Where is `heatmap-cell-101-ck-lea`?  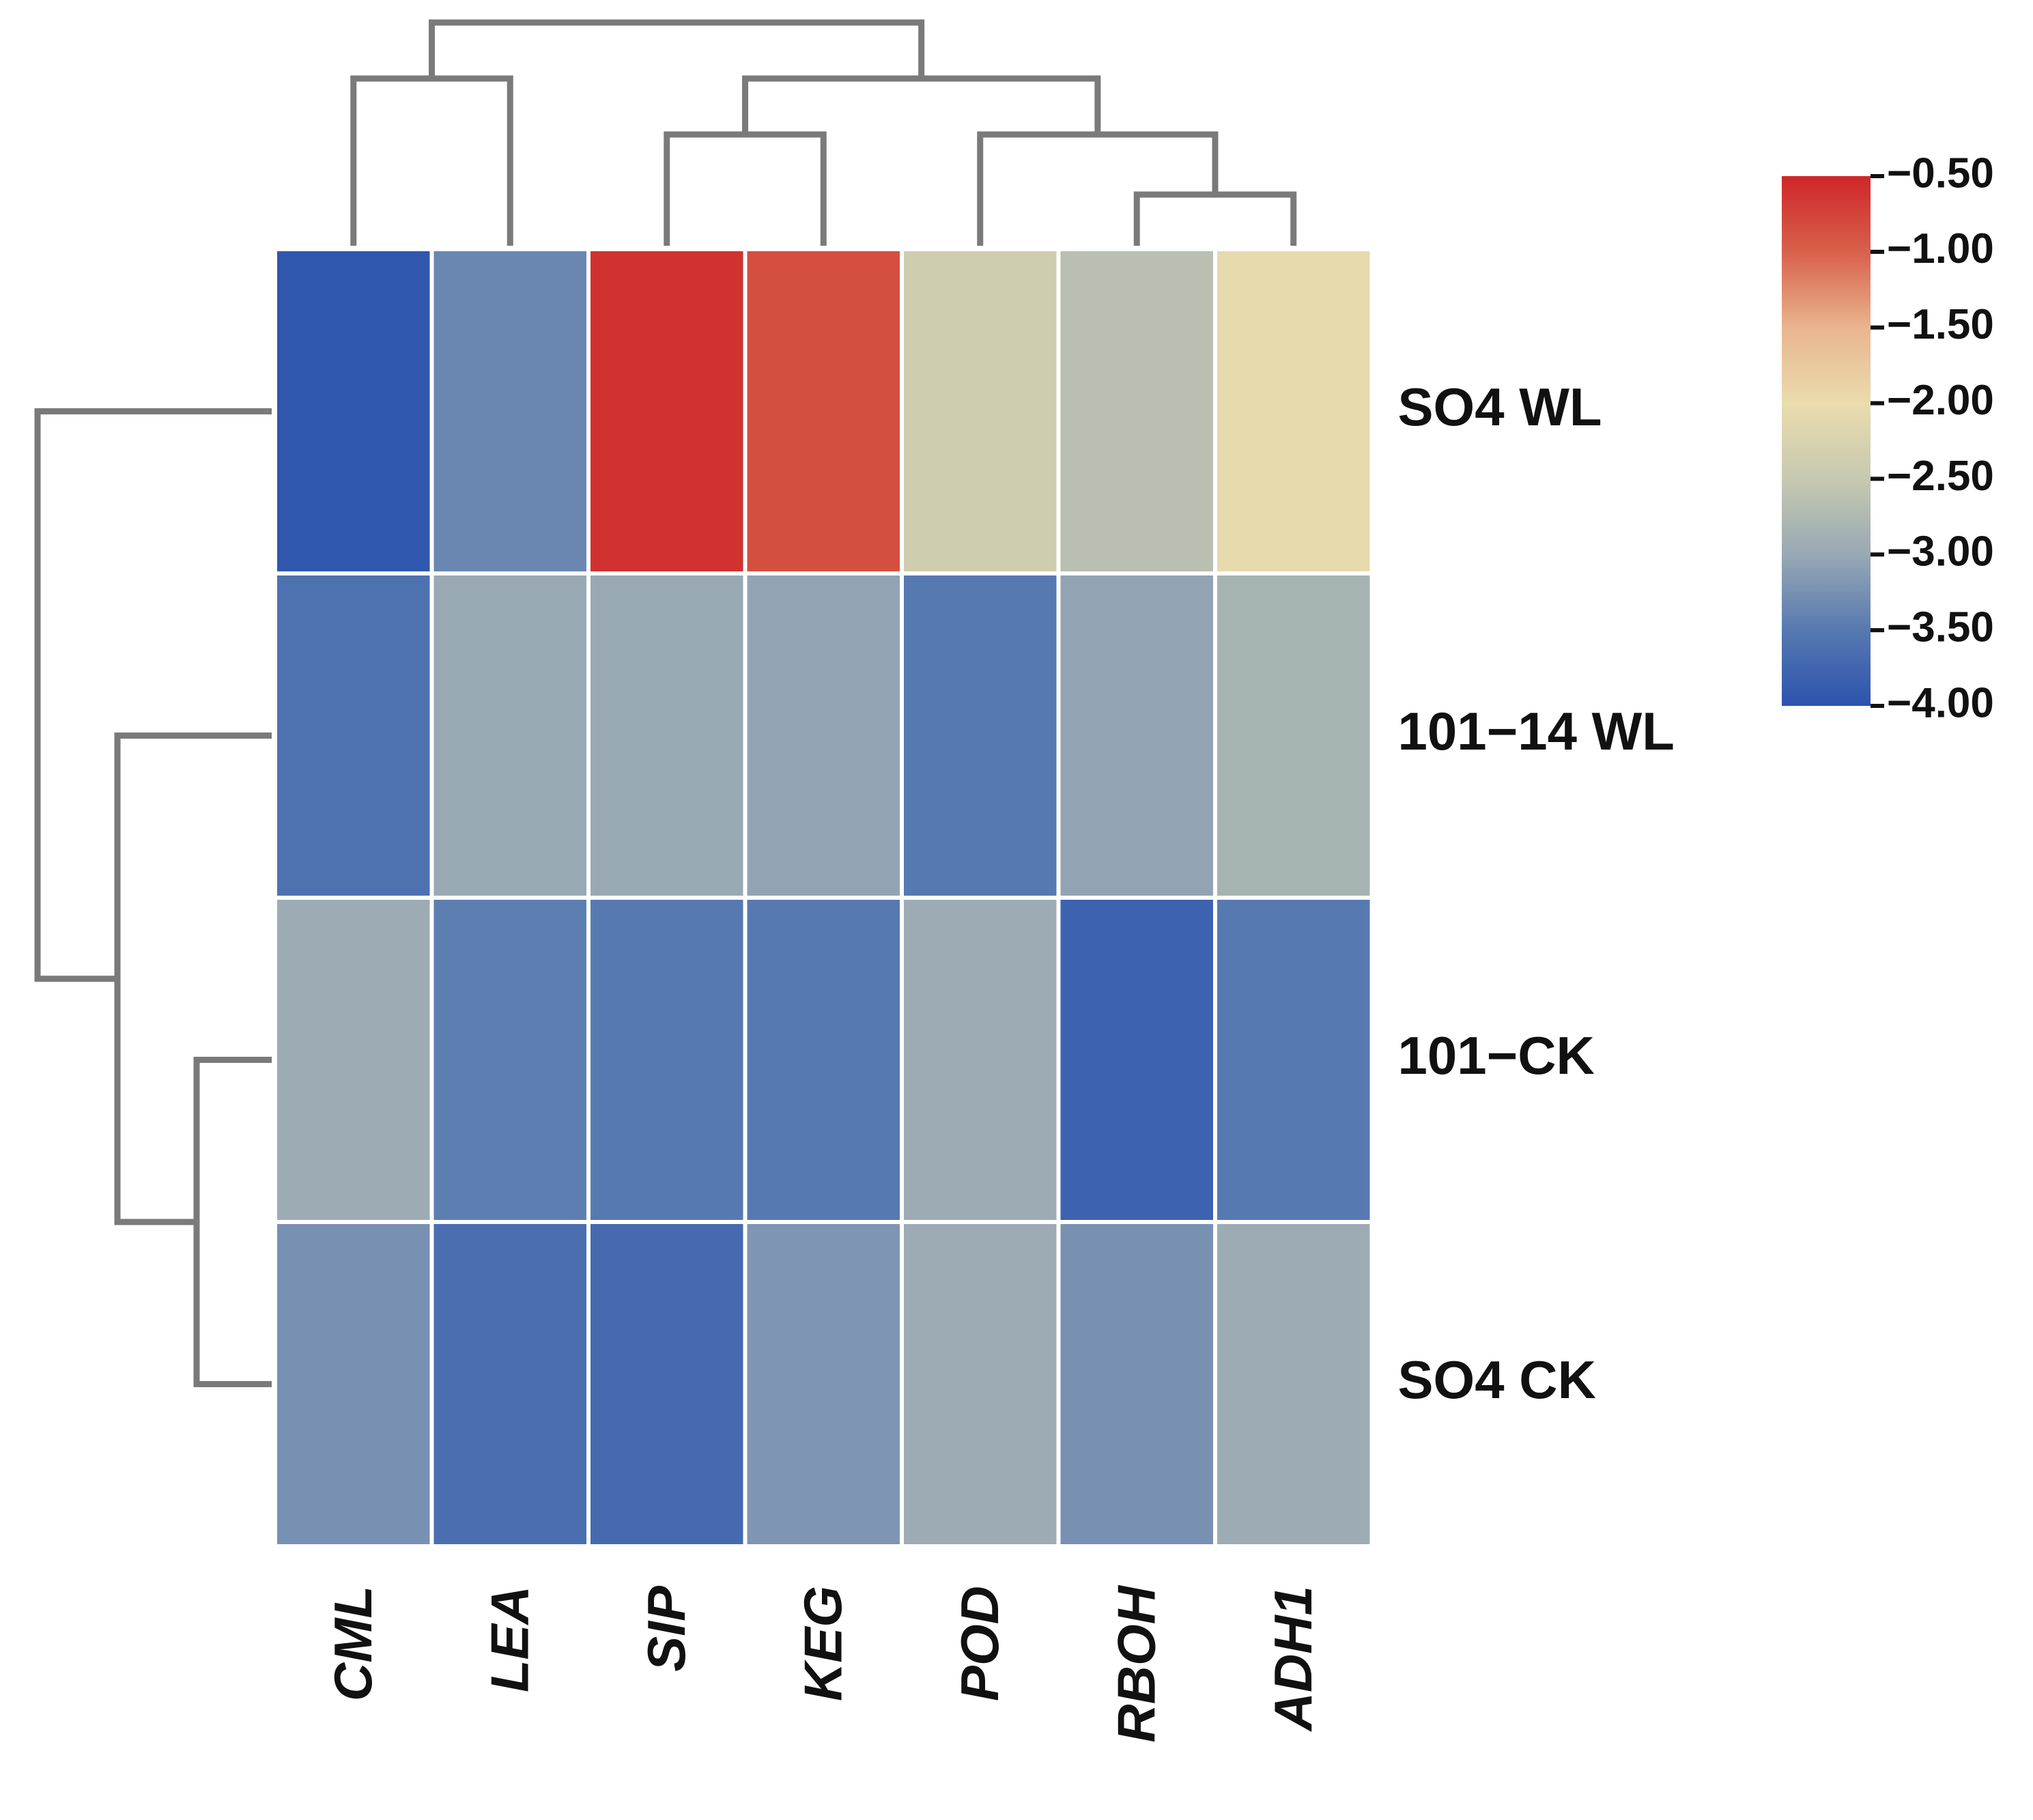 heatmap-cell-101-ck-lea is located at coordinates (509, 1060).